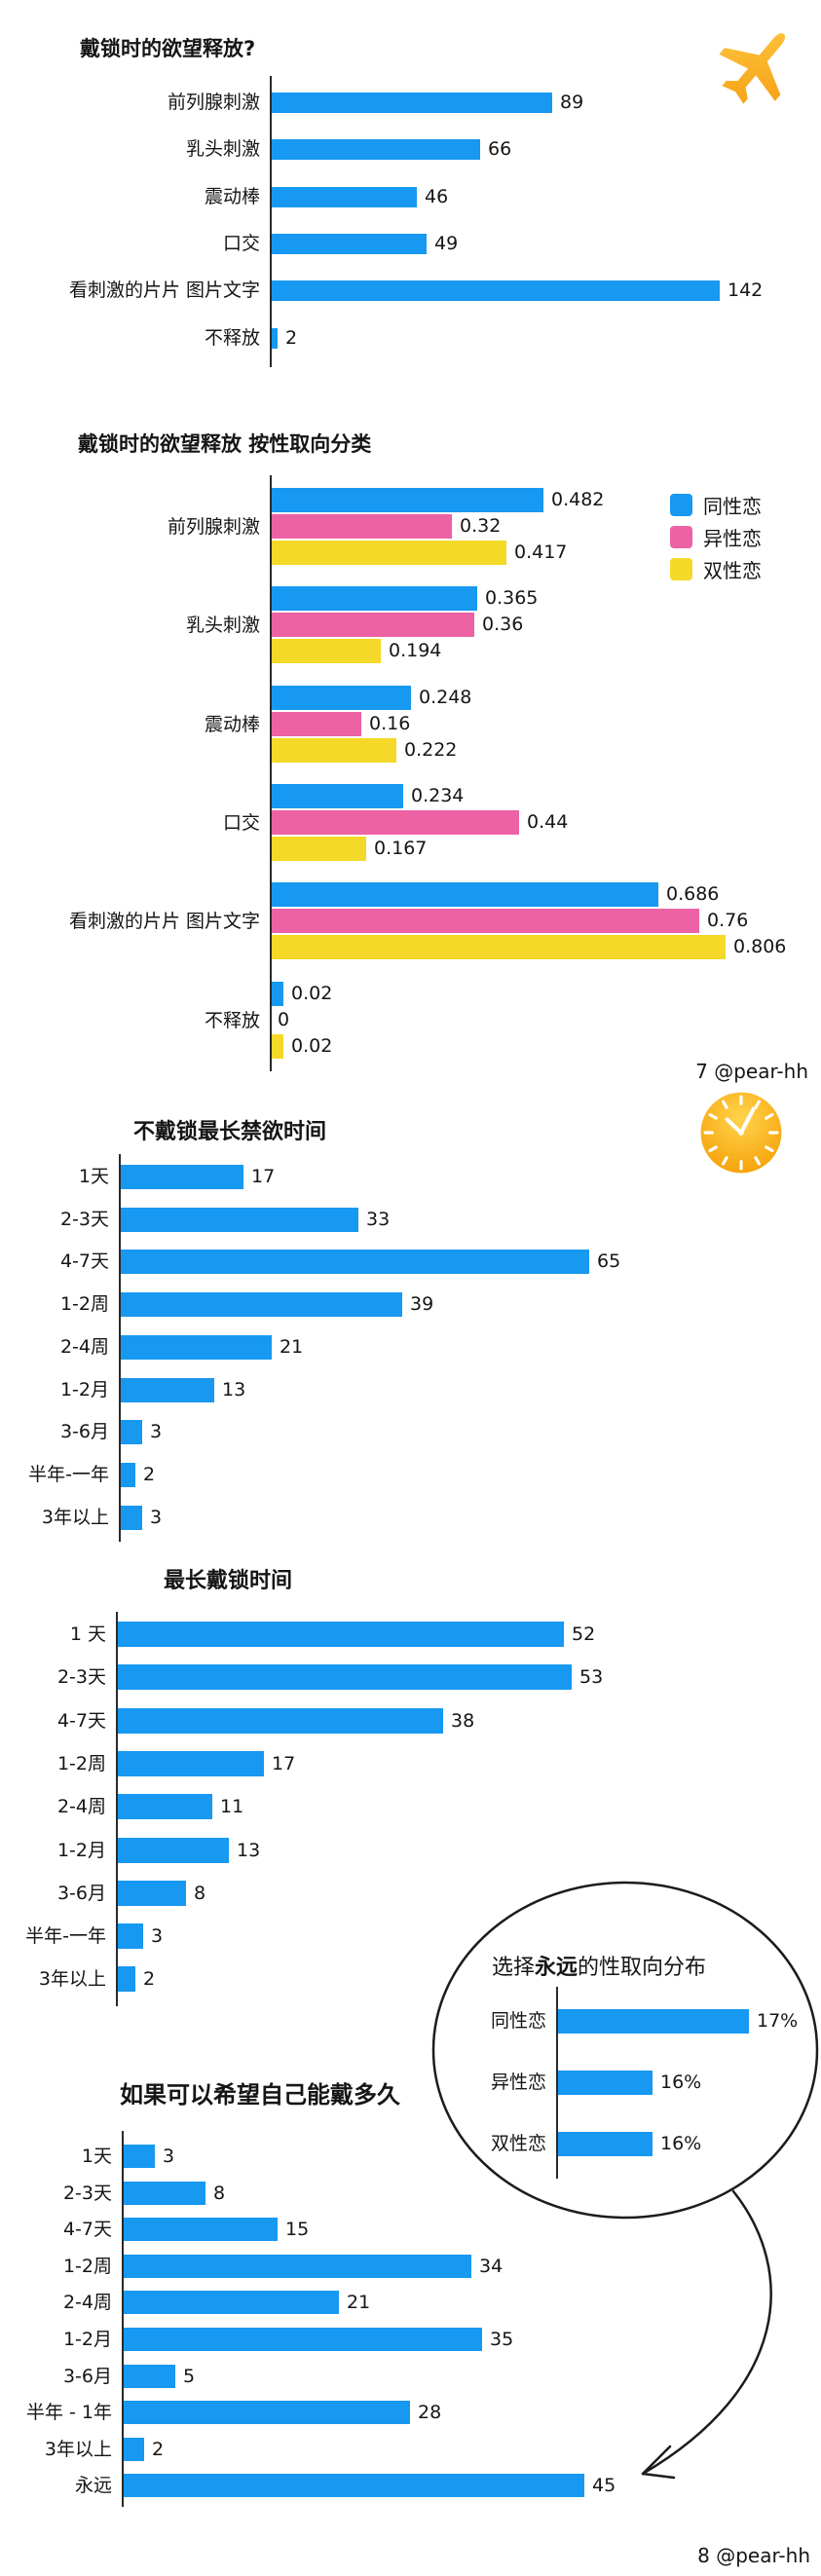  What do you see at coordinates (760, 946) in the screenshot?
I see `value-label: 0.806` at bounding box center [760, 946].